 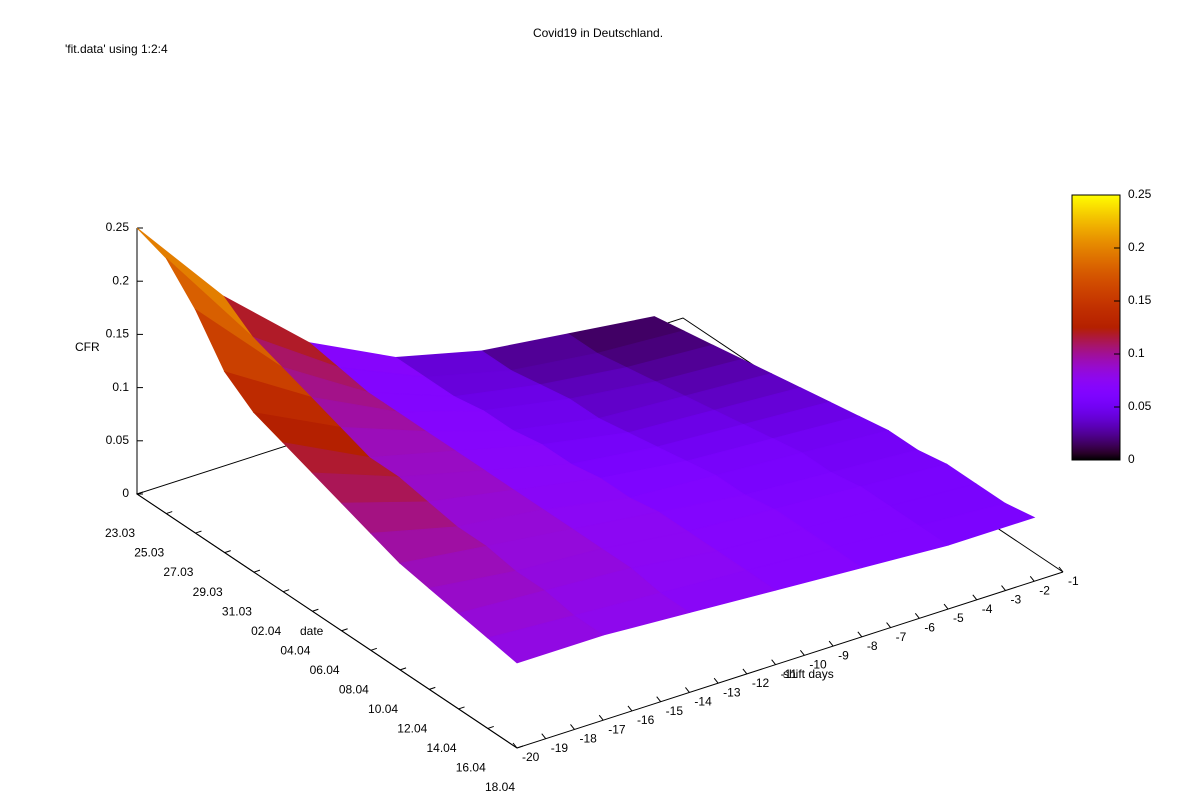 What do you see at coordinates (312, 631) in the screenshot?
I see `x-axis-label: date` at bounding box center [312, 631].